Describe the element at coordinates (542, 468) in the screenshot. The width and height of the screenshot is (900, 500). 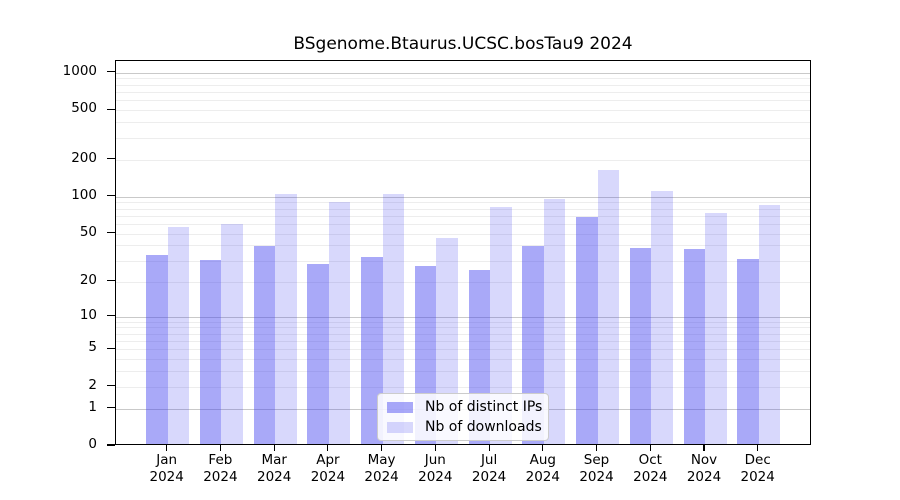
I see `x-tick-label-aug: Aug 2024` at that location.